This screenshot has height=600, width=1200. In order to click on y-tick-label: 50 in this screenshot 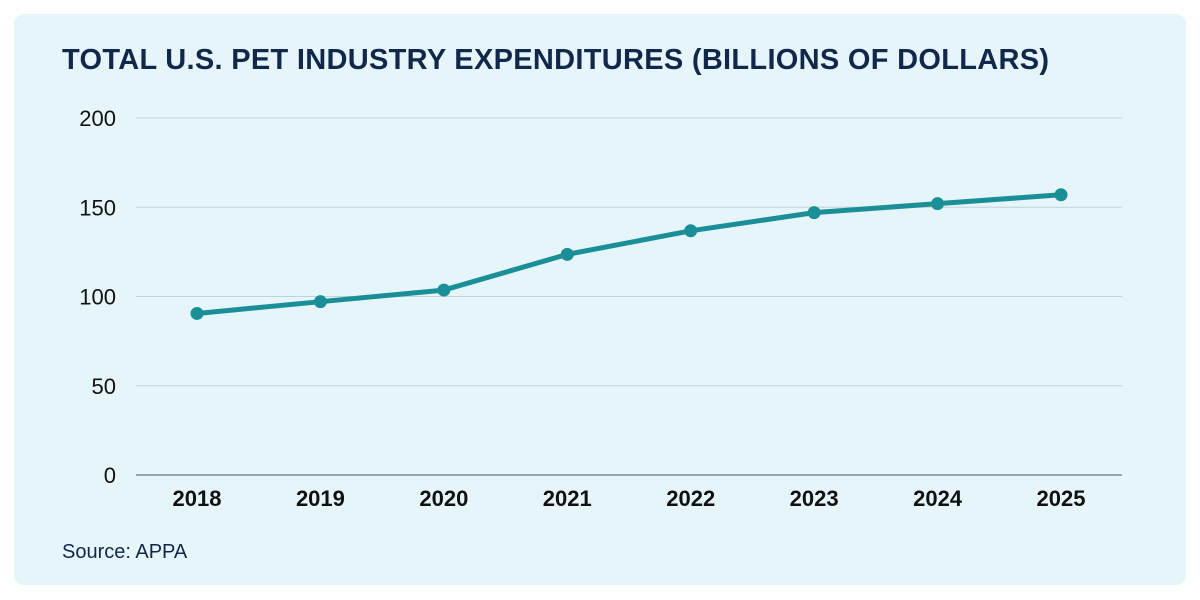, I will do `click(104, 386)`.